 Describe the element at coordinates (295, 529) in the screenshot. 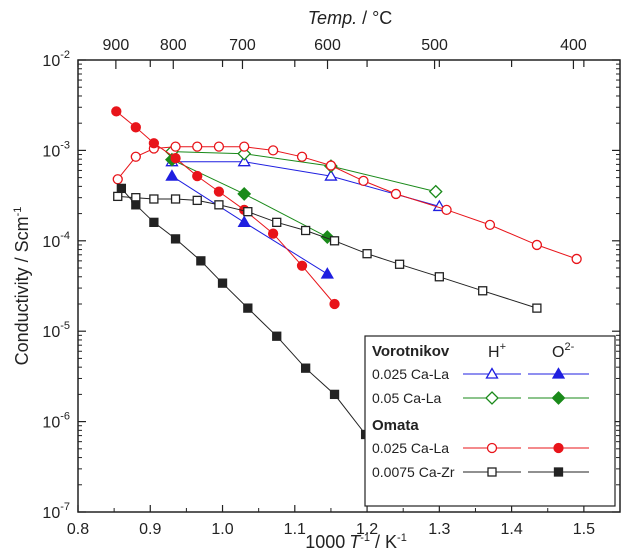

I see `x-tick-label: 1.1` at that location.